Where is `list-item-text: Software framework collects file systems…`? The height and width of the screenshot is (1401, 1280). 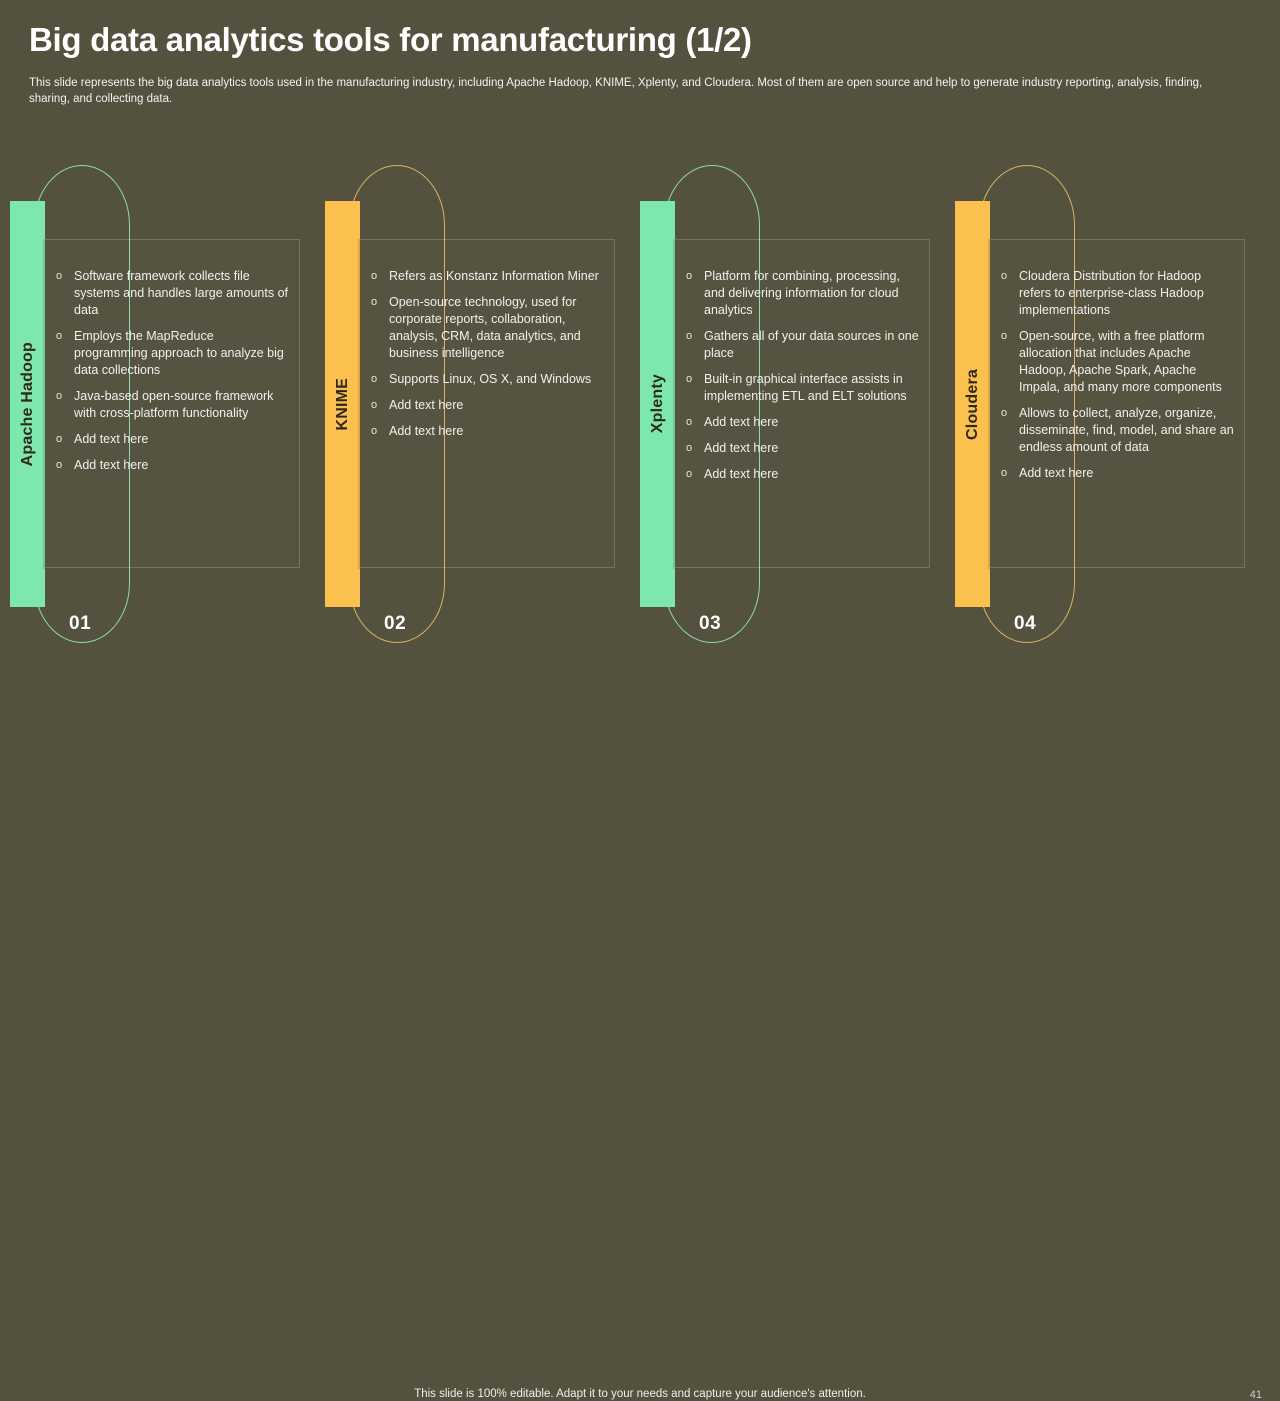 list-item-text: Software framework collects file systems… is located at coordinates (181, 293).